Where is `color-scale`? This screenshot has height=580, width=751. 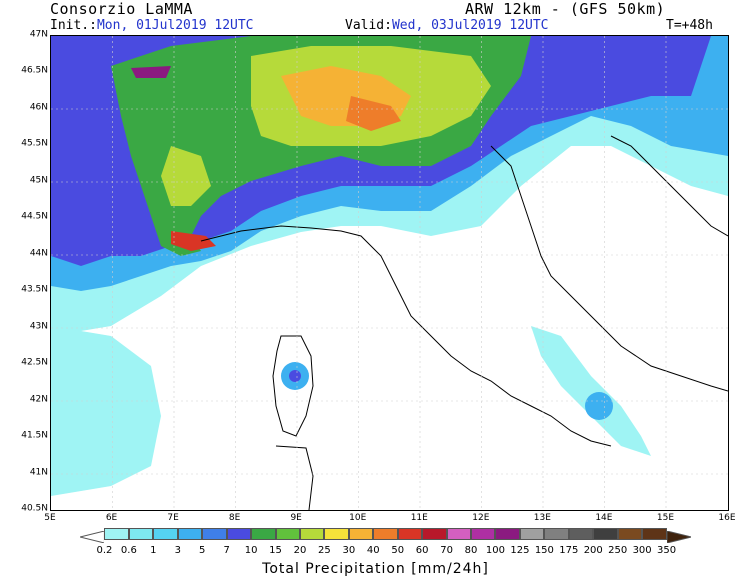
color-scale is located at coordinates (385, 536).